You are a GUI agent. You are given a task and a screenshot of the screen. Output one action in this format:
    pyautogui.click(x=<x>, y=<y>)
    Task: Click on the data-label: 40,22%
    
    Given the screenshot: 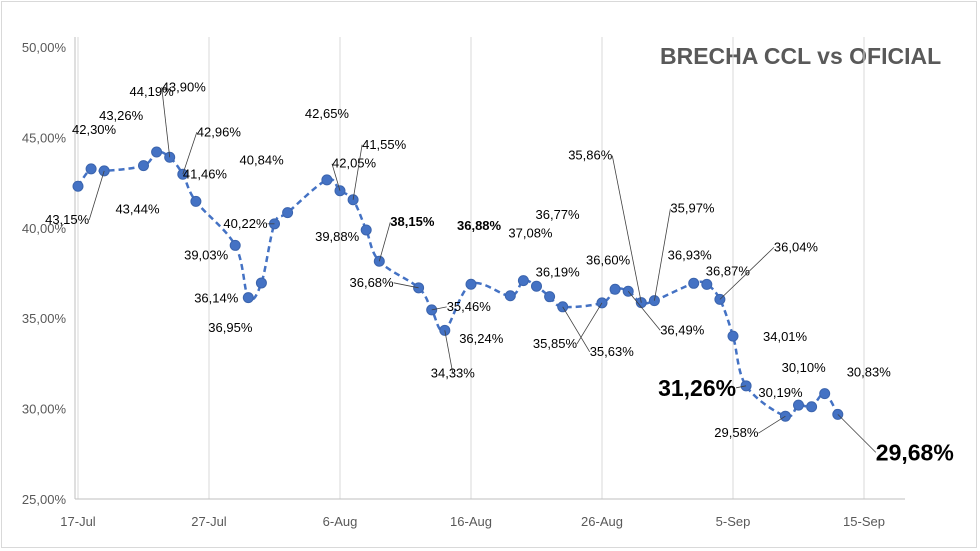 What is the action you would take?
    pyautogui.click(x=245, y=223)
    